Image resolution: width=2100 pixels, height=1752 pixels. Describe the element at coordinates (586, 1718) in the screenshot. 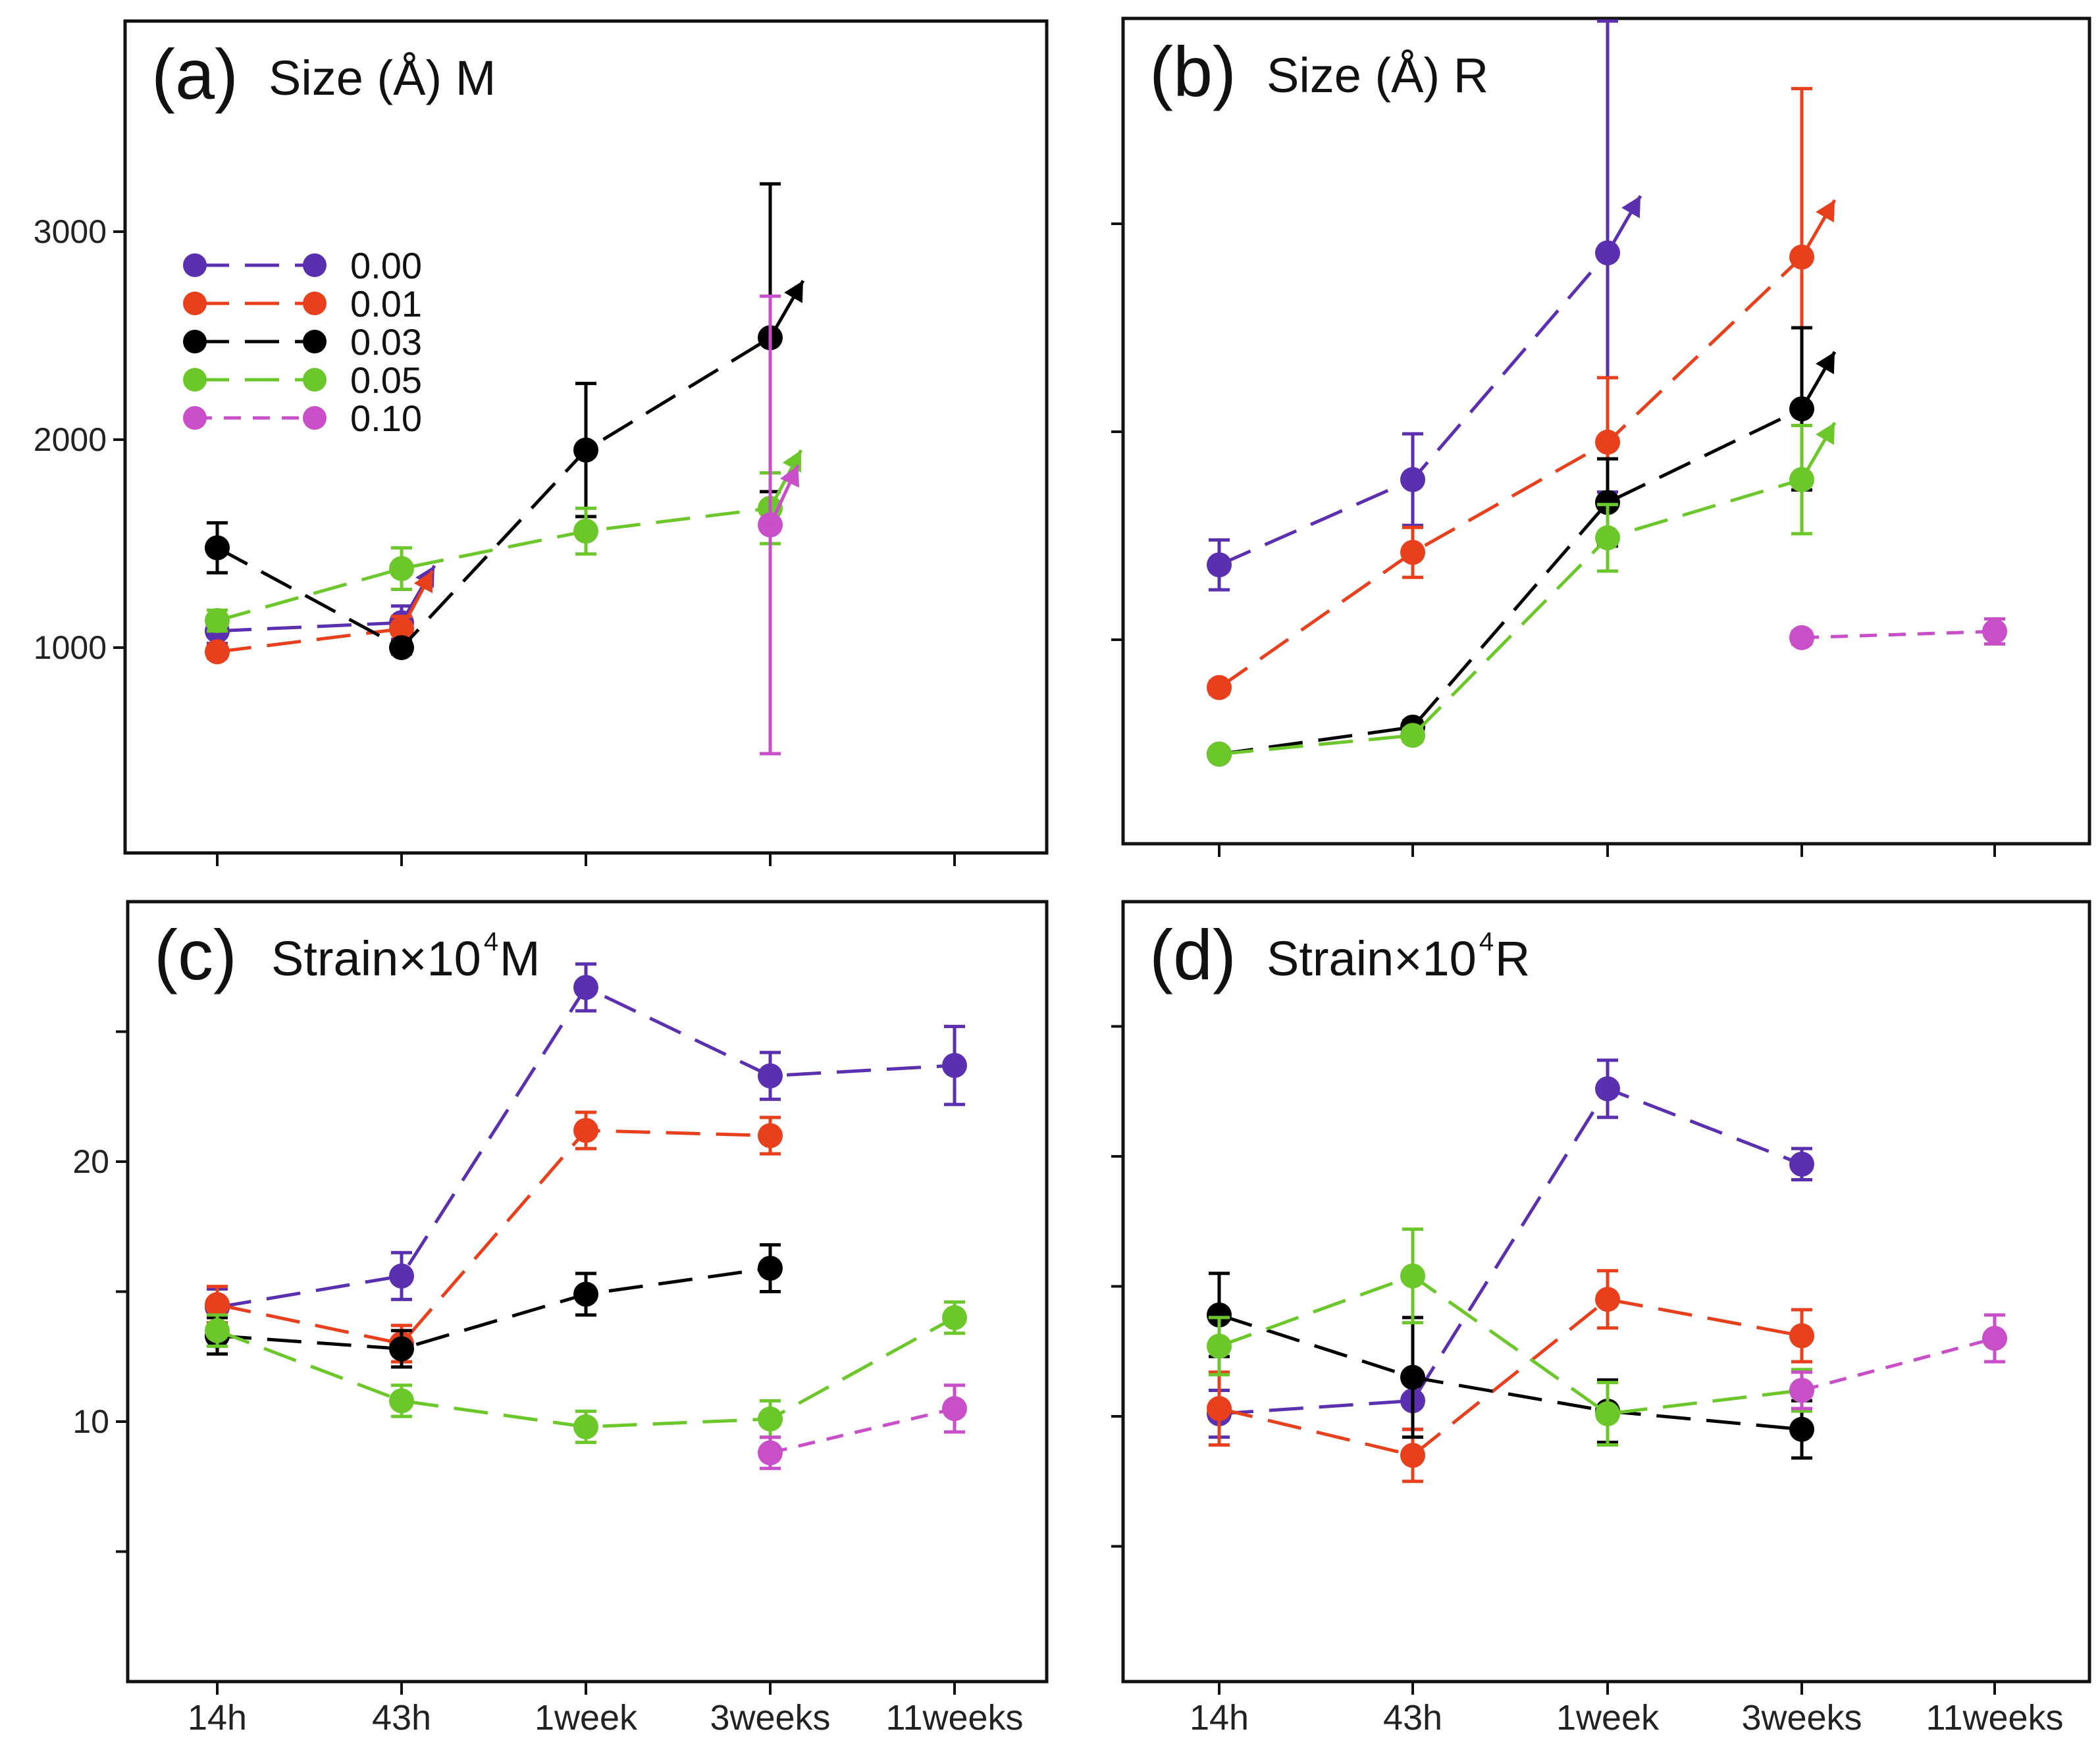

I see `x-tick-label: 1week` at that location.